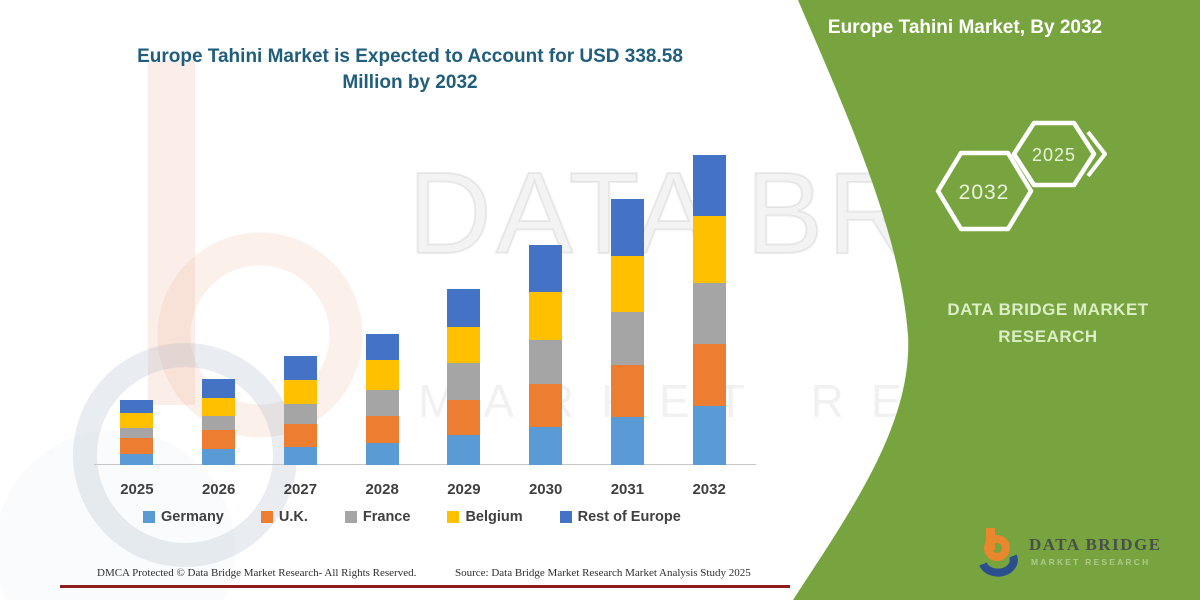 The image size is (1200, 600). Describe the element at coordinates (1096, 154) in the screenshot. I see `hexagon-partial-outline` at that location.